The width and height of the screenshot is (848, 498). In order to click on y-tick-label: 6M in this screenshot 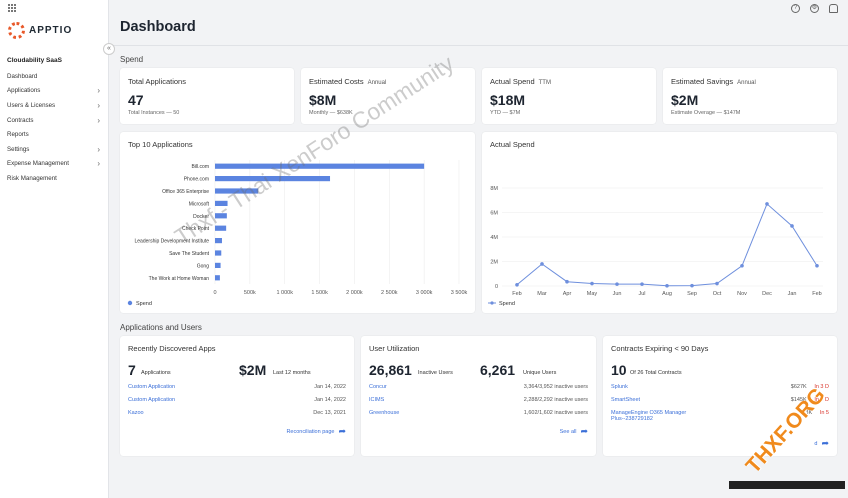, I will do `click(494, 214)`.